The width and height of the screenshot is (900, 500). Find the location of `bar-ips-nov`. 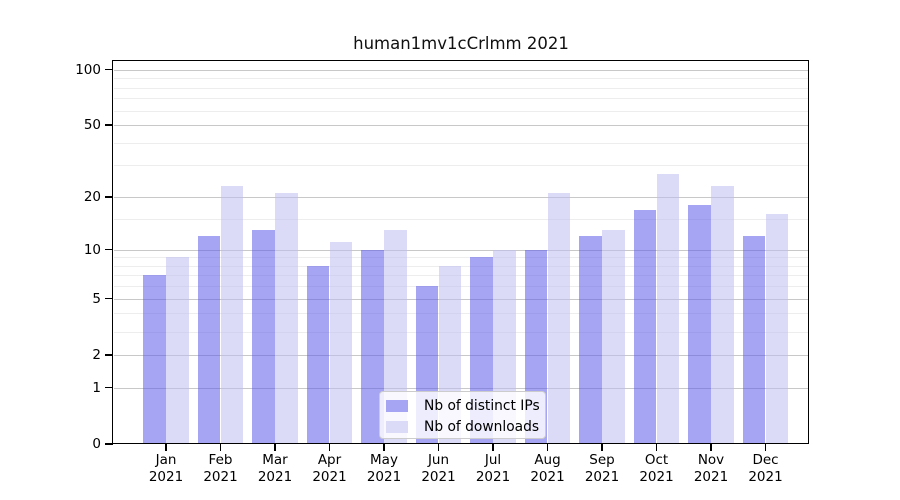

bar-ips-nov is located at coordinates (699, 324).